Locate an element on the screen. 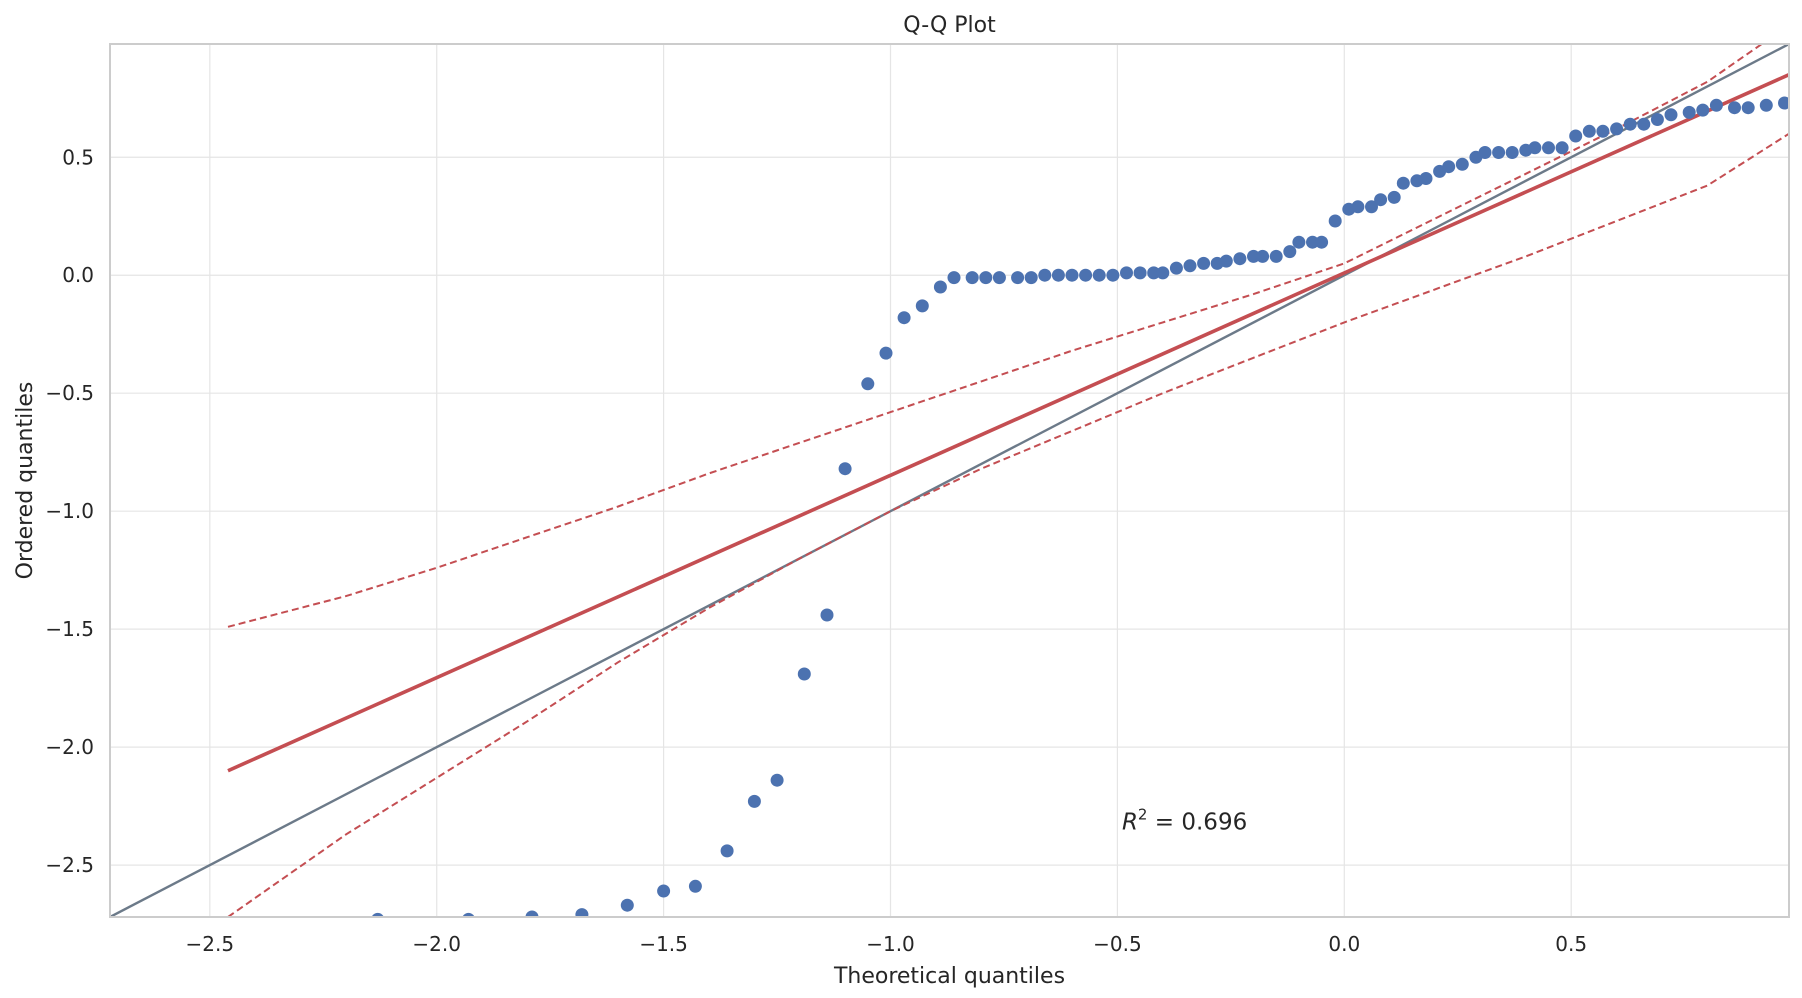 Image resolution: width=1802 pixels, height=998 pixels. y-tick-label: 0.0 is located at coordinates (78, 275).